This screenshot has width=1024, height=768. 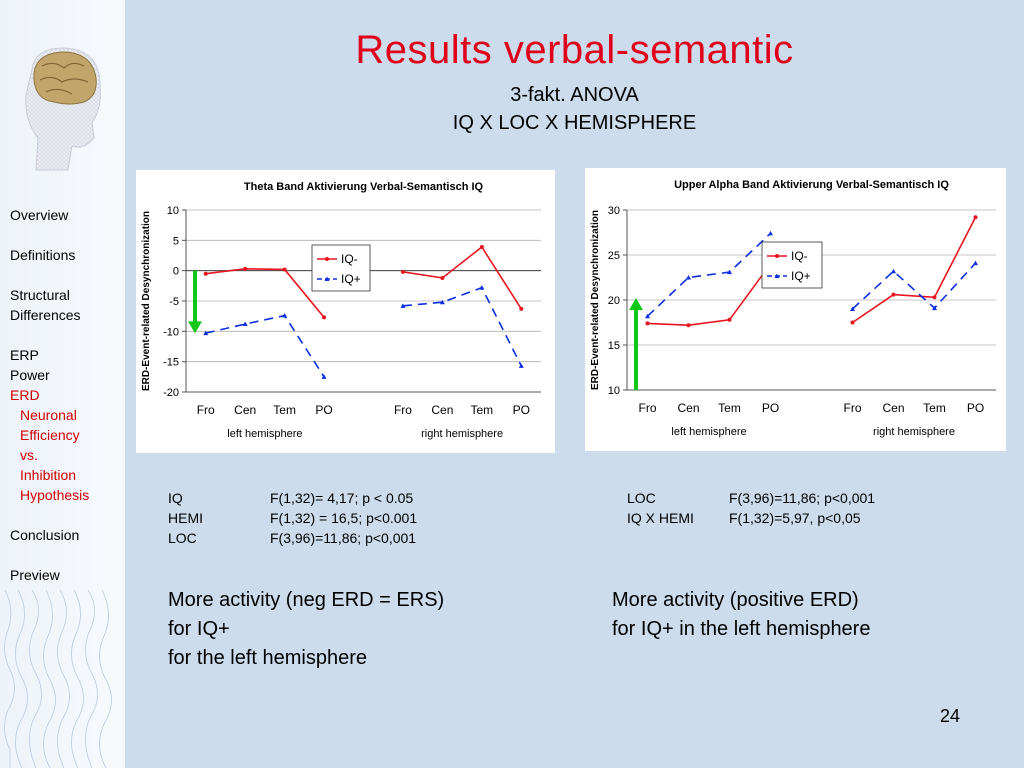 I want to click on nav-inhibition: Inhibition, so click(x=48, y=475).